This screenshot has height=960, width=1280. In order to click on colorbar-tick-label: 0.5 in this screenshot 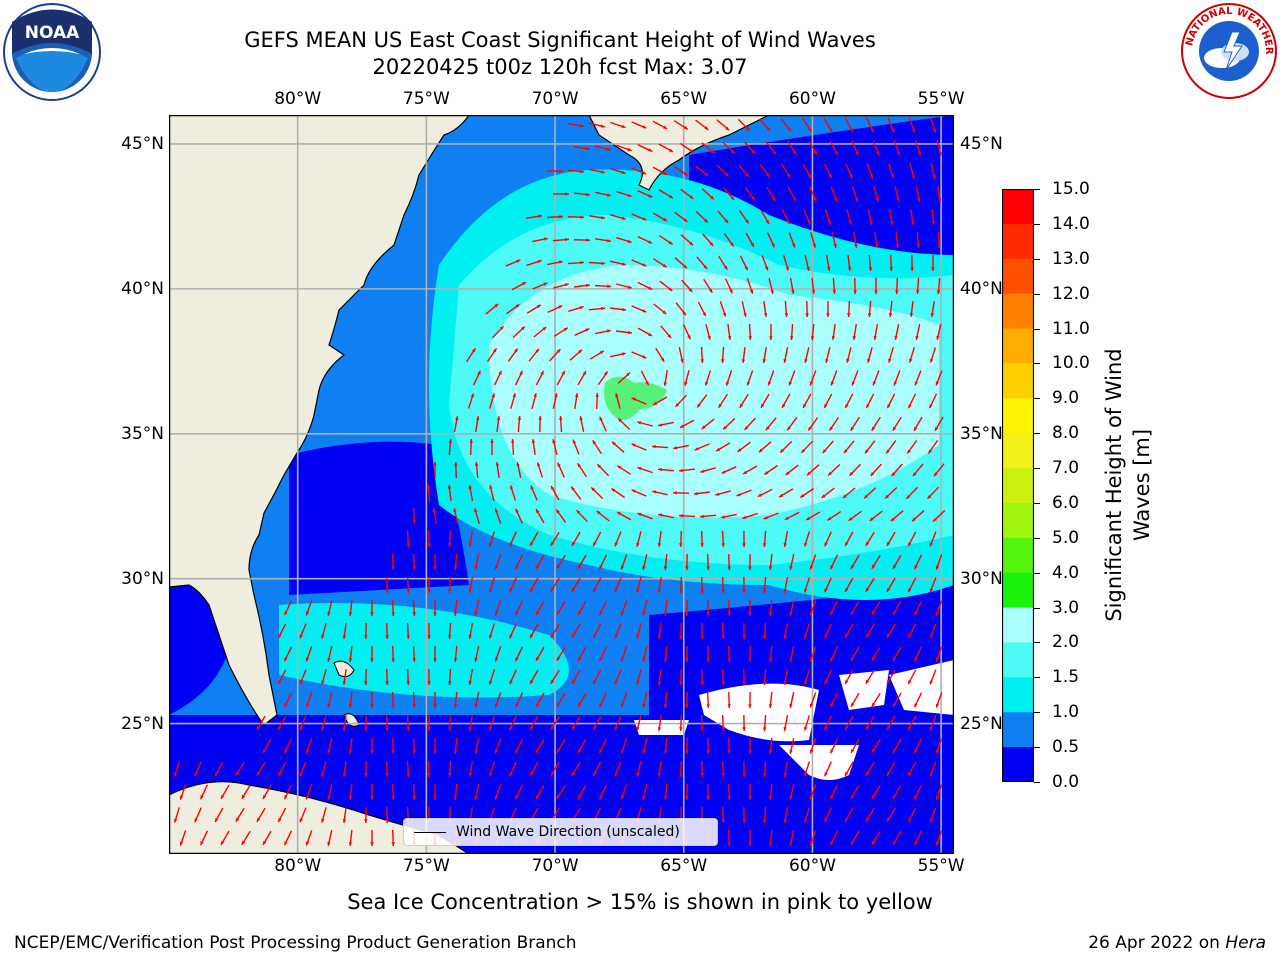, I will do `click(1066, 747)`.